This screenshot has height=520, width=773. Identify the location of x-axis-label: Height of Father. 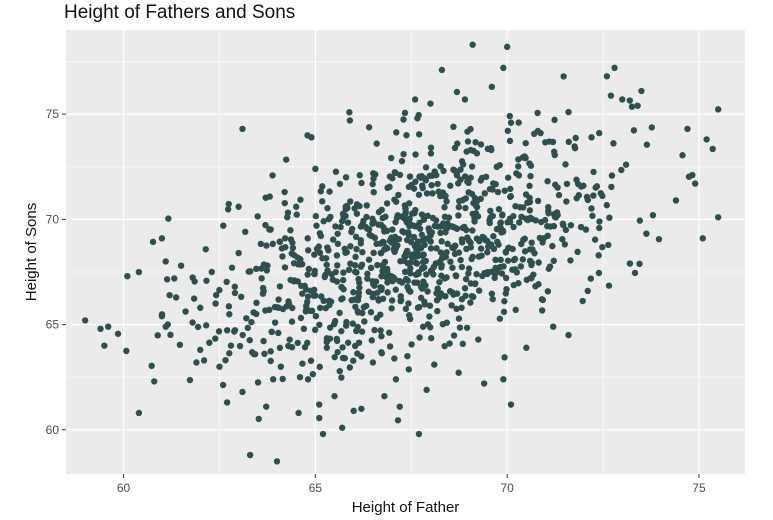
(406, 507).